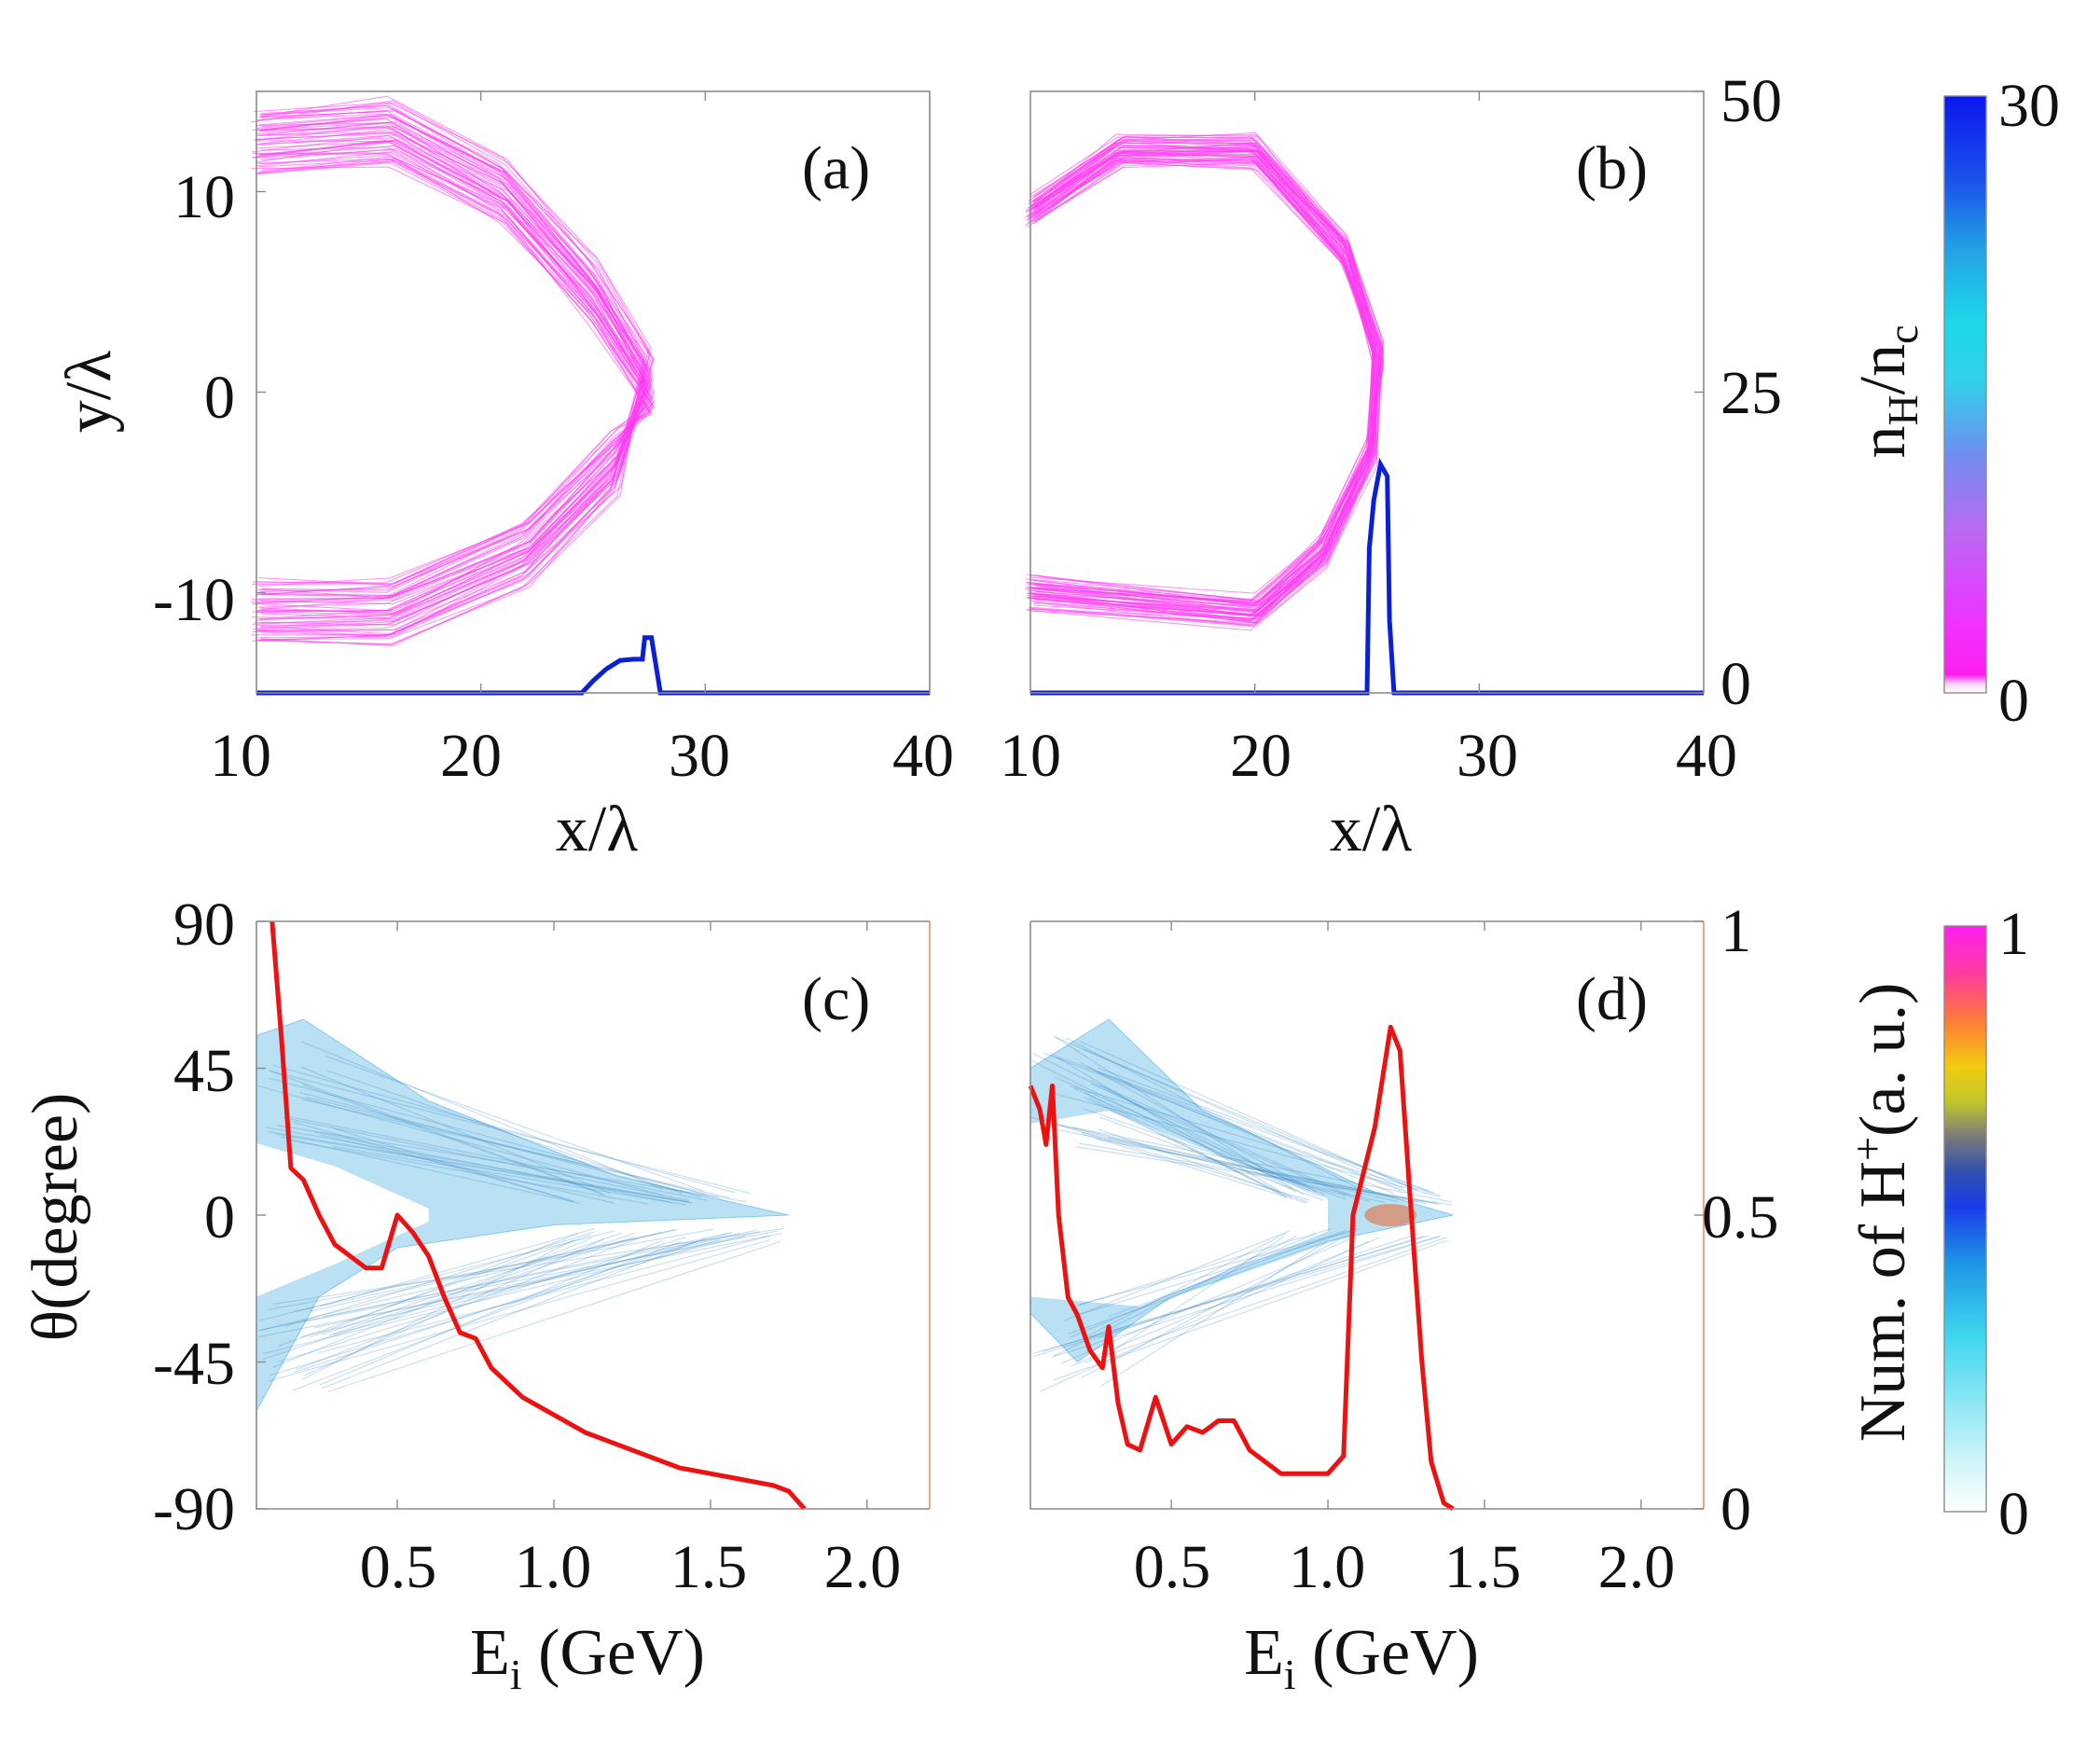 The image size is (2100, 1742). Describe the element at coordinates (597, 830) in the screenshot. I see `x-axis-title-a: x/λ` at that location.